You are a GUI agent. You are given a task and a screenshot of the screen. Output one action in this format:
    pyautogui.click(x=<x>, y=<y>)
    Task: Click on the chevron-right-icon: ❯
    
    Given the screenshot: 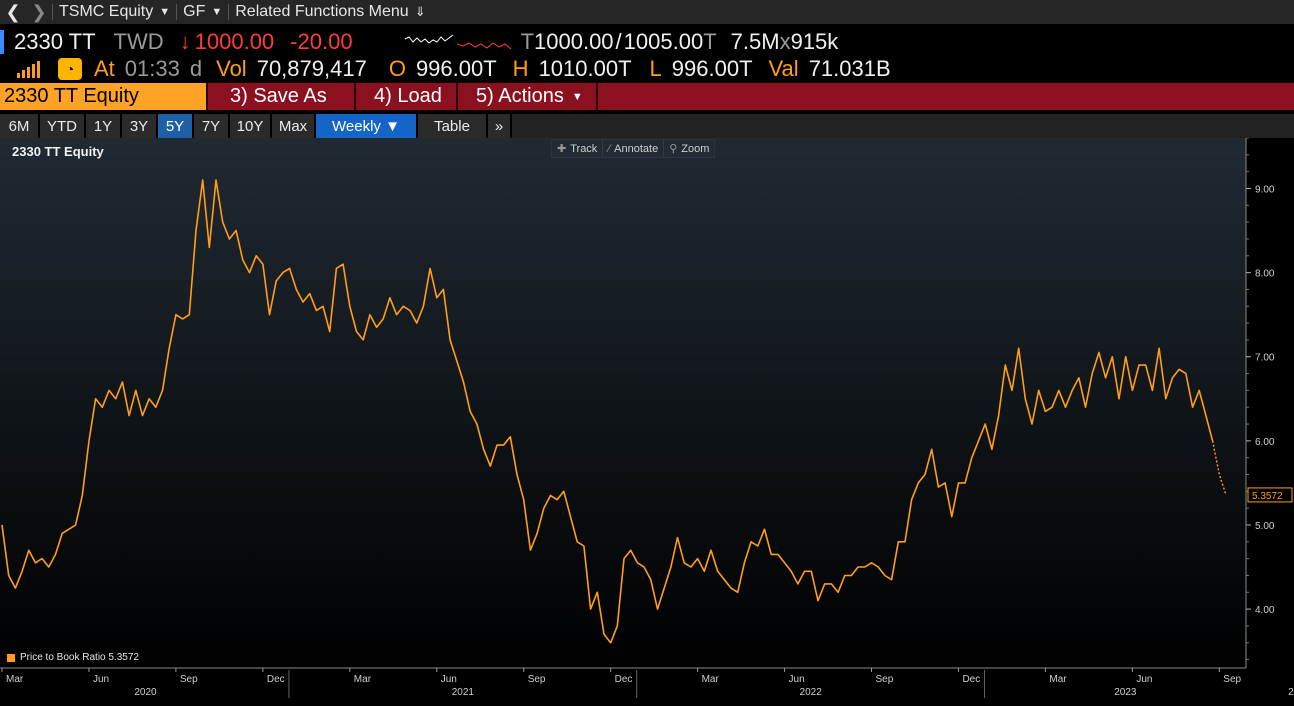 What is the action you would take?
    pyautogui.click(x=39, y=11)
    